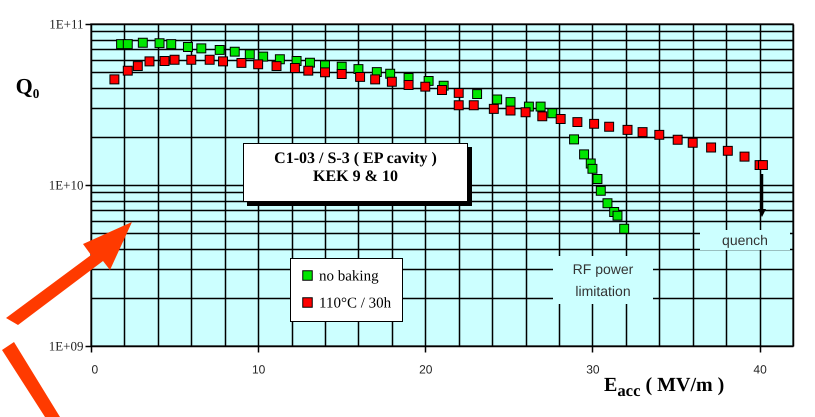  What do you see at coordinates (355, 304) in the screenshot?
I see `legend-label: 110°C / 30h` at bounding box center [355, 304].